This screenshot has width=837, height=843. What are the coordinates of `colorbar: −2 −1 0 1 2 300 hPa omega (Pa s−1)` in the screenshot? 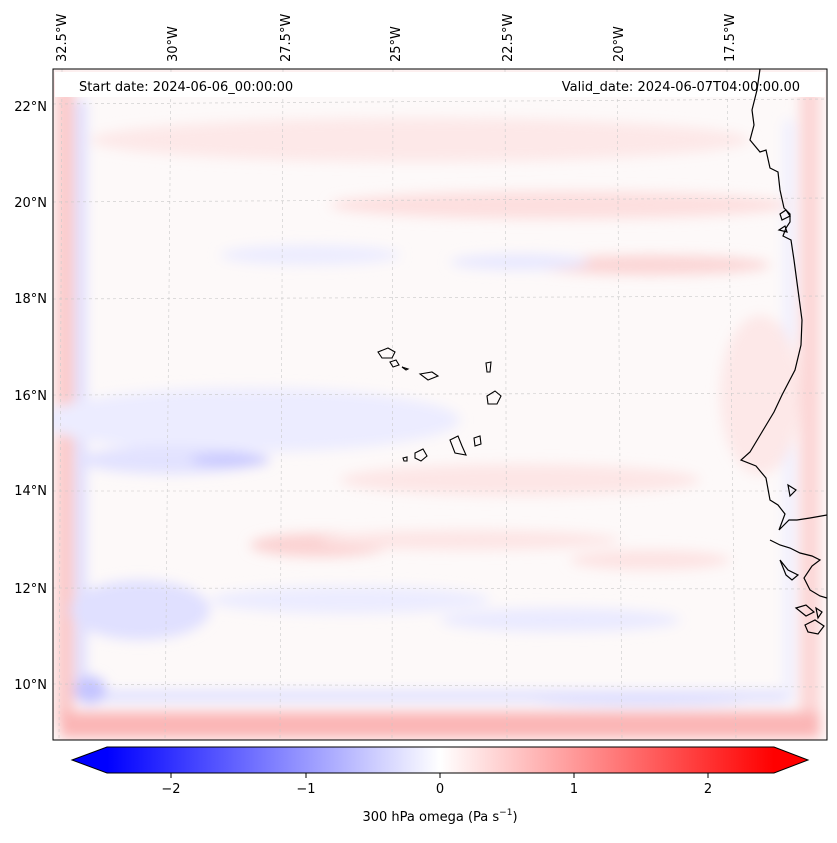 It's located at (440, 785).